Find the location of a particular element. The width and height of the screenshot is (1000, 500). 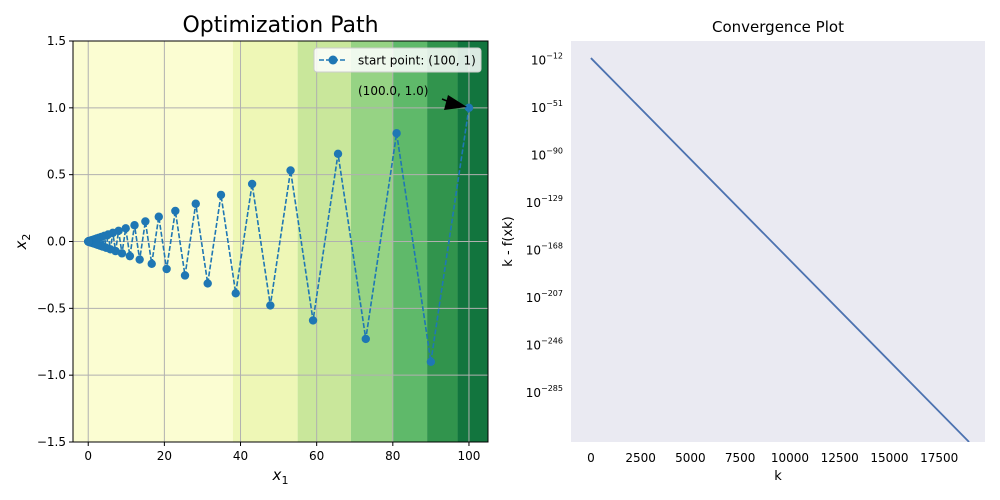

y-tick-label: 0.0 is located at coordinates (56, 242).